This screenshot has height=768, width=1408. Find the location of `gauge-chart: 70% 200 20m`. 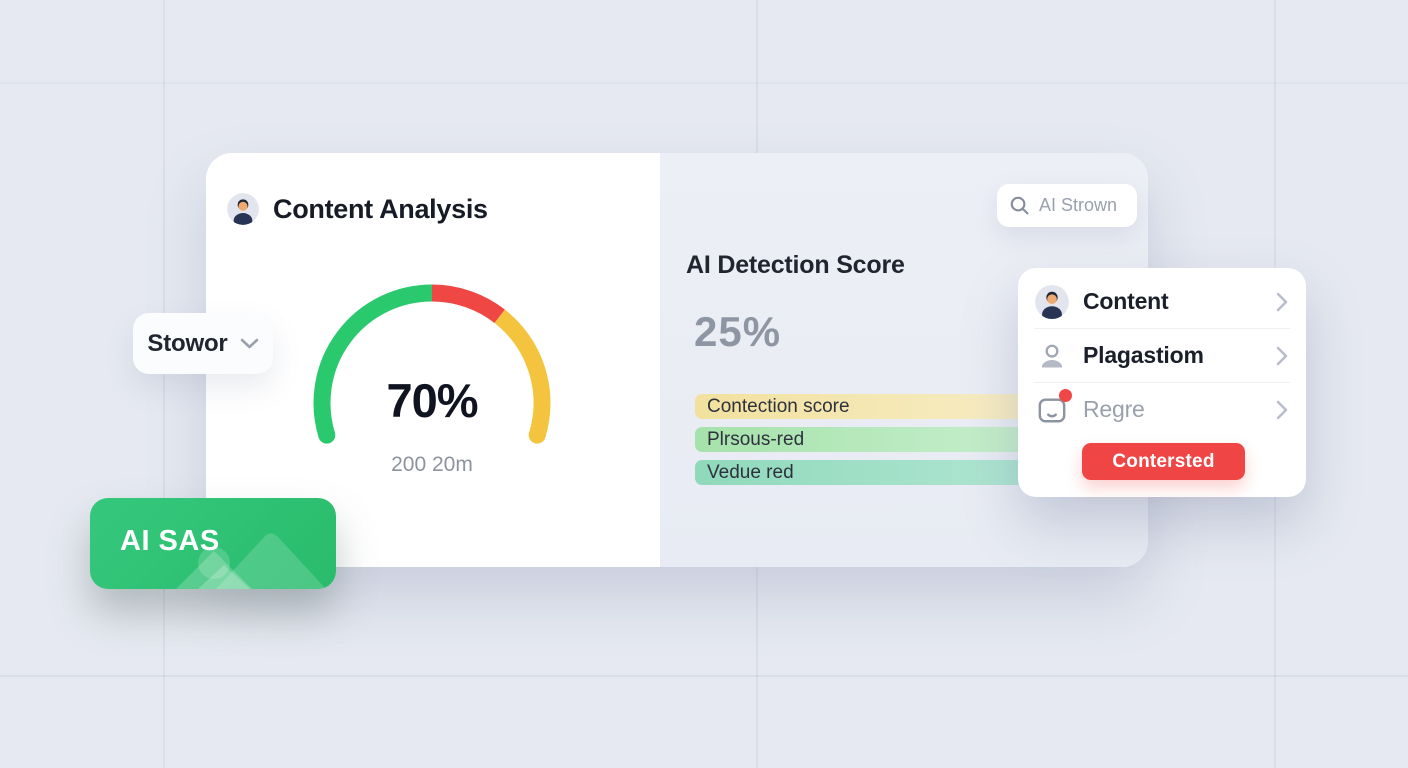

gauge-chart: 70% 200 20m is located at coordinates (432, 373).